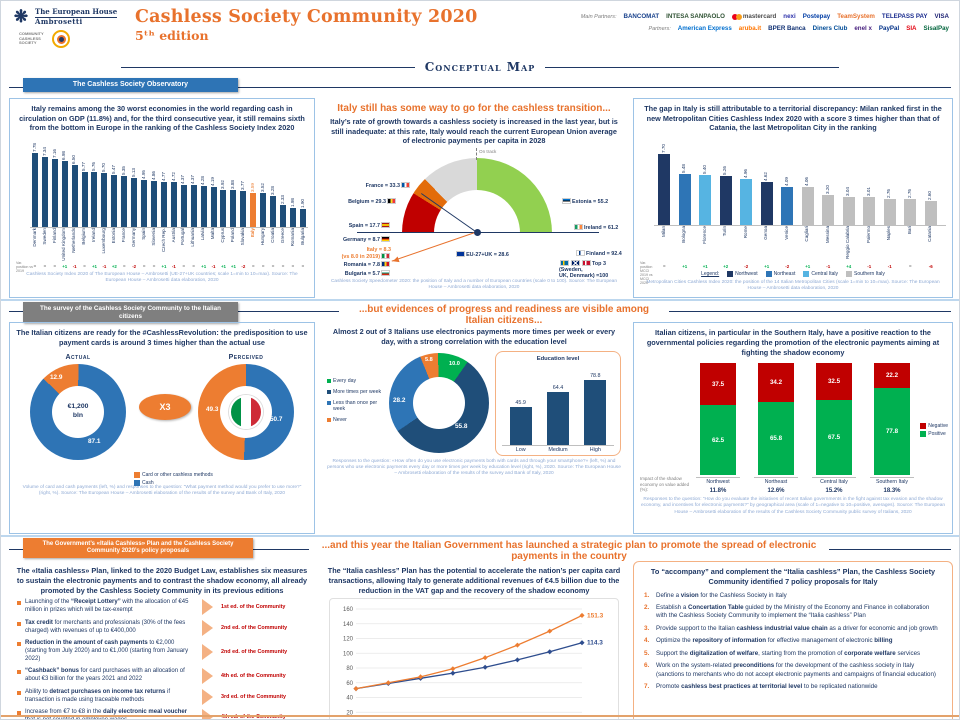  Describe the element at coordinates (194, 182) in the screenshot. I see `bar-column: 4.37` at that location.